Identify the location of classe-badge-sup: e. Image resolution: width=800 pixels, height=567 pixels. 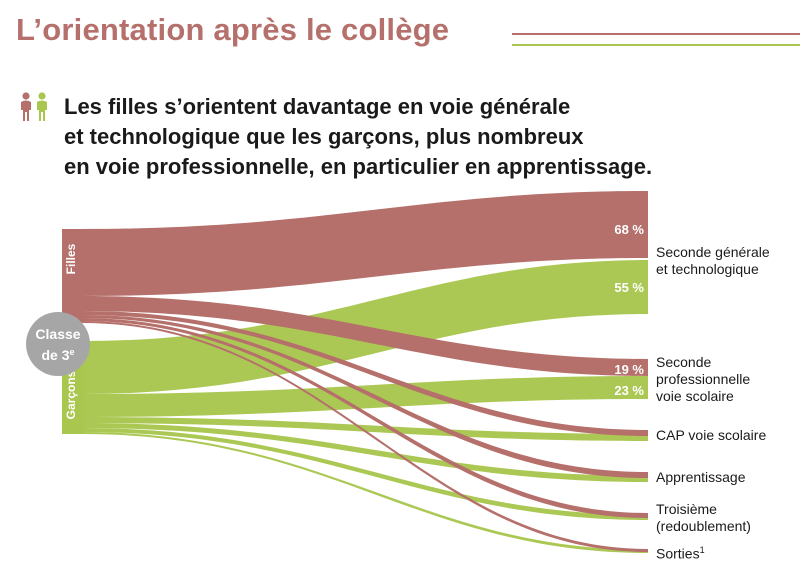
(72, 351).